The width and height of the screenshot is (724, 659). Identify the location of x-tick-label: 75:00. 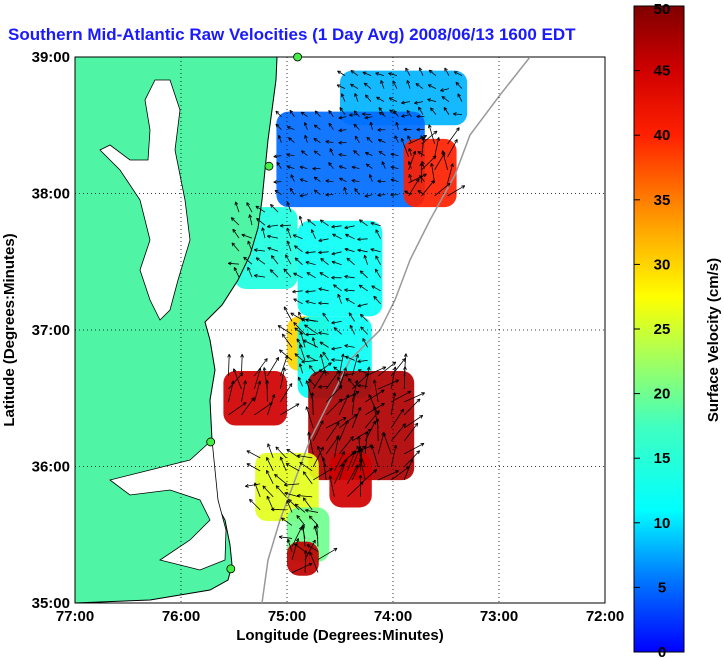
(287, 616).